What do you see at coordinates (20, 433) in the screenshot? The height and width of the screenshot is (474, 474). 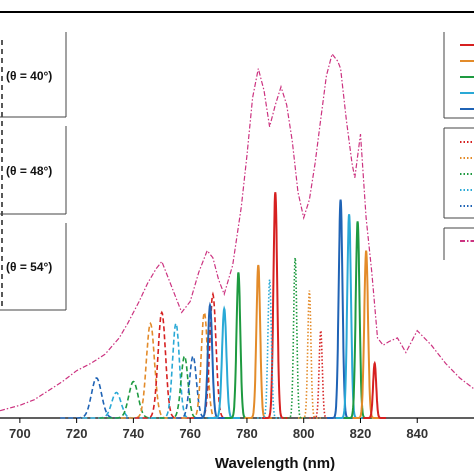 I see `x-tick-label: 700` at bounding box center [20, 433].